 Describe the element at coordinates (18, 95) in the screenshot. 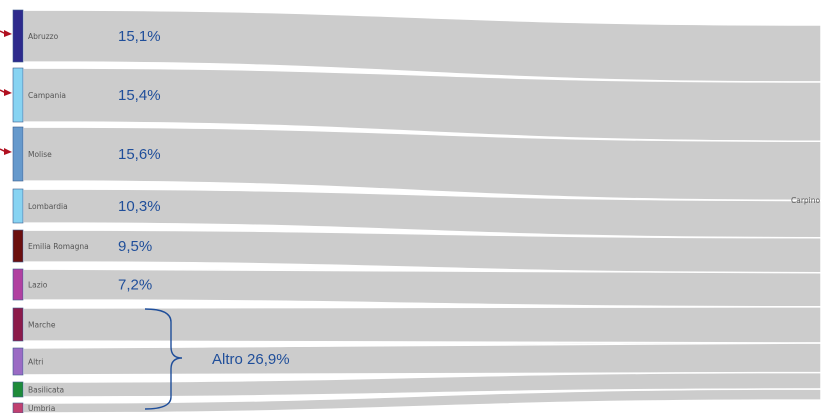

I see `node-campania` at that location.